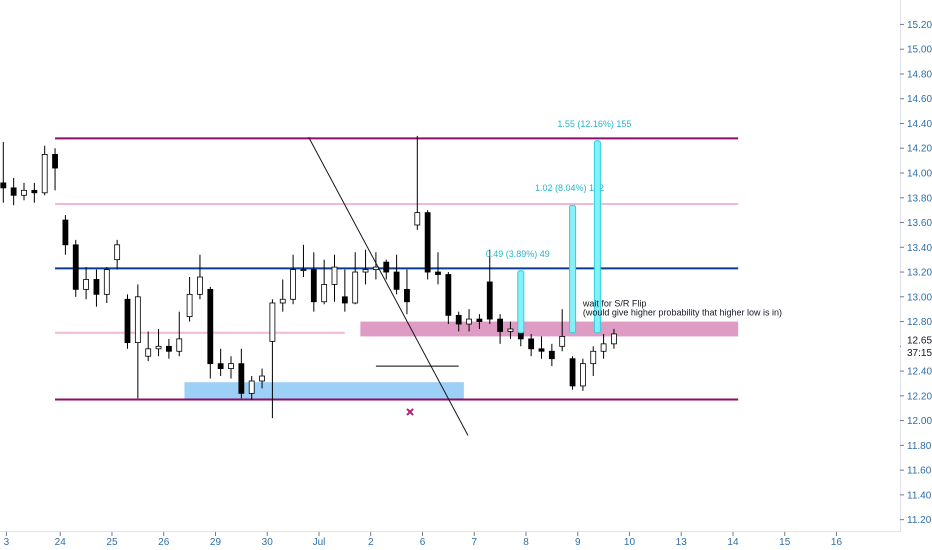 This screenshot has width=932, height=550. What do you see at coordinates (319, 542) in the screenshot?
I see `time-tick-label: Jul` at bounding box center [319, 542].